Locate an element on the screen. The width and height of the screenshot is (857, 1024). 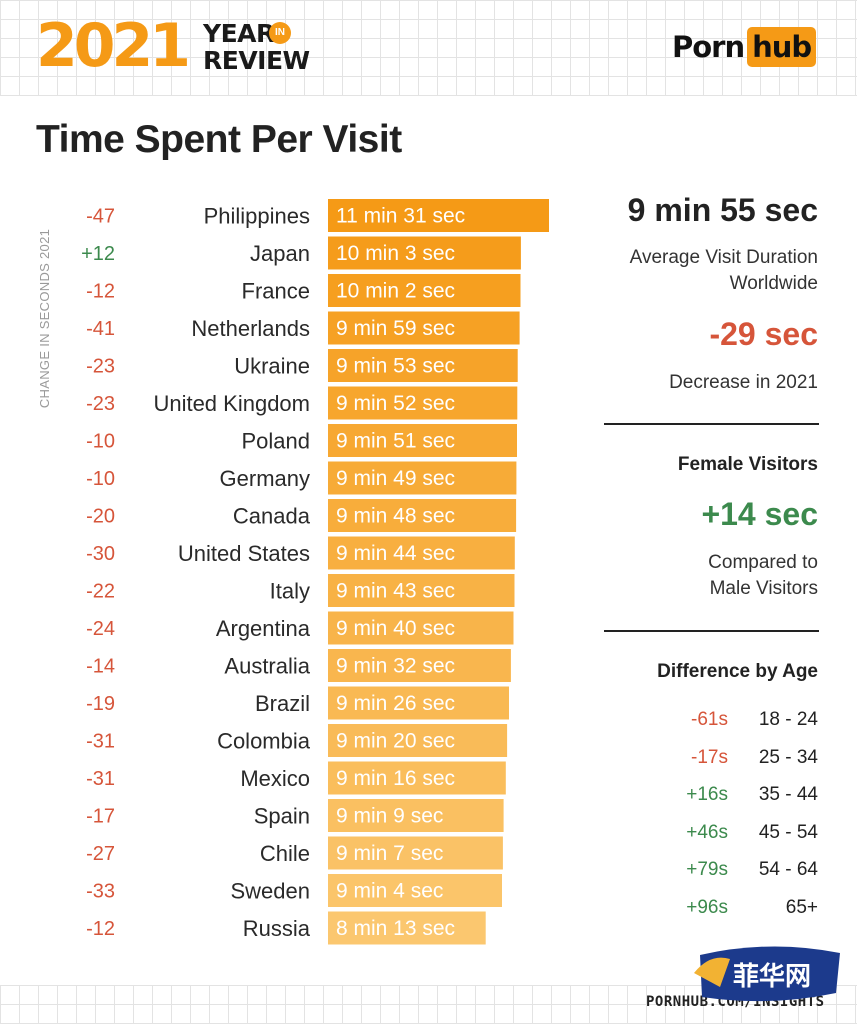
bar-value-label: 9 min 49 sec is located at coordinates (395, 478).